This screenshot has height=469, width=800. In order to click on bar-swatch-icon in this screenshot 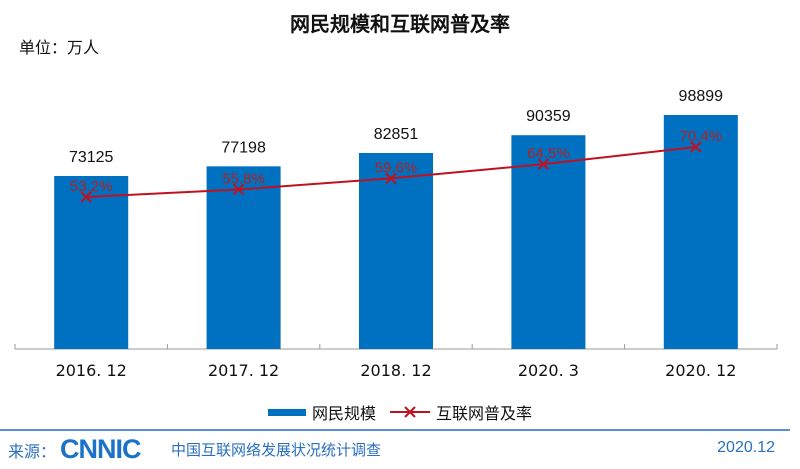, I will do `click(286, 412)`.